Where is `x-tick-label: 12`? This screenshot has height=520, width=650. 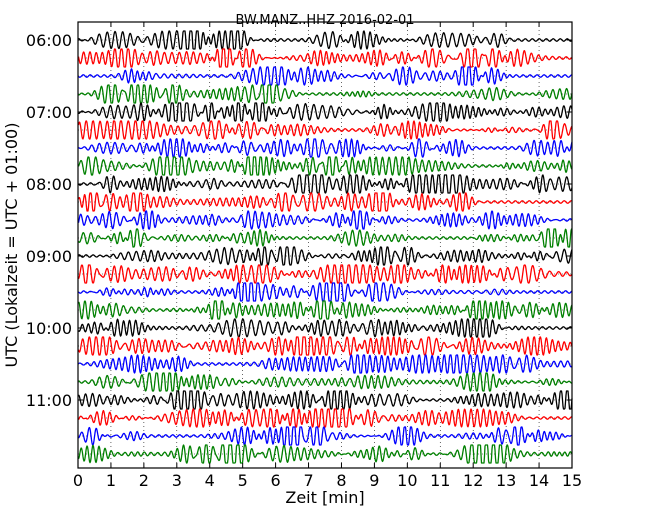
x-tick-label: 12 is located at coordinates (473, 480).